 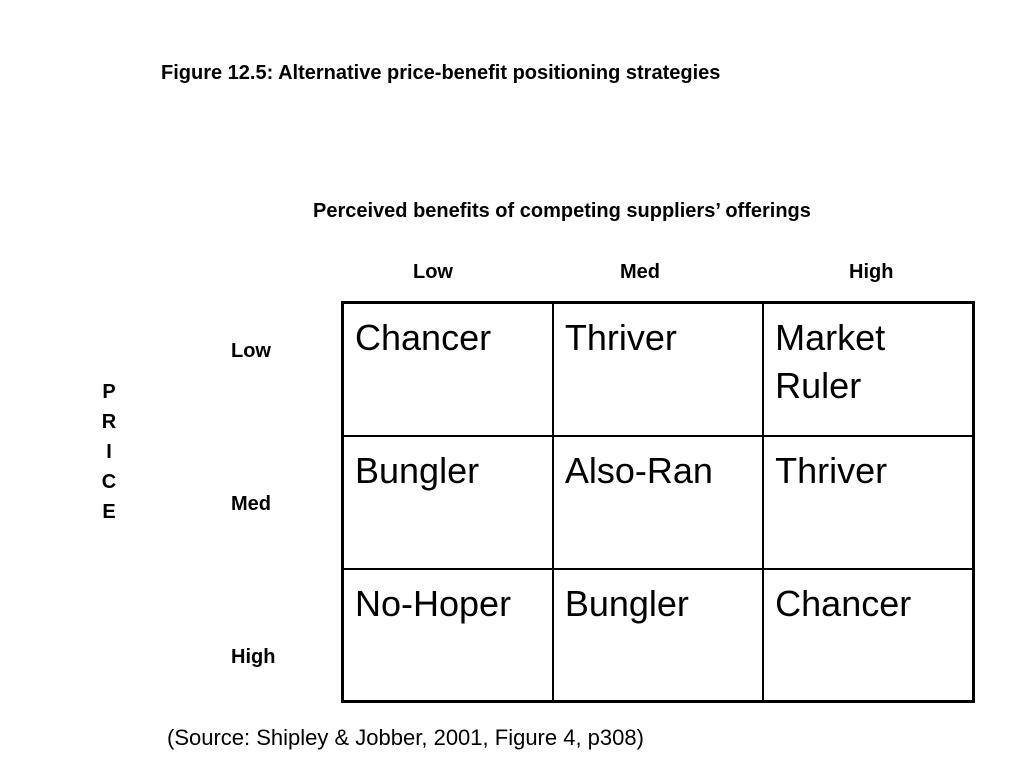 I want to click on cell-low-price-low-benefit: Chancer, so click(x=447, y=369).